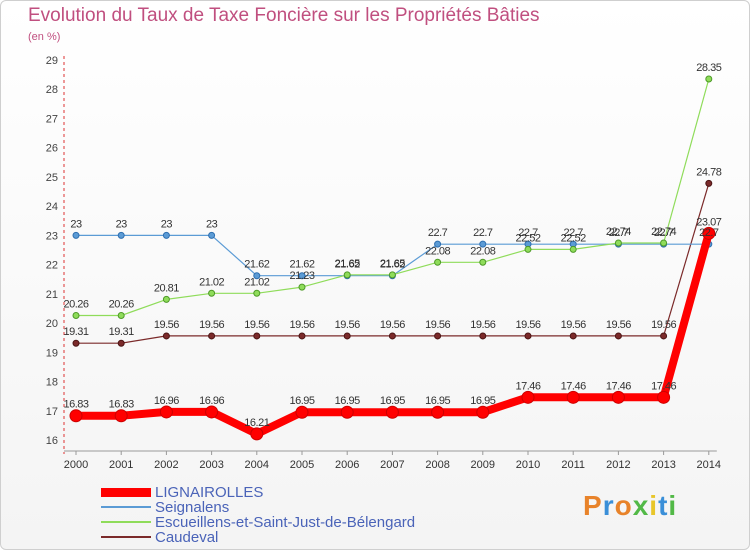  Describe the element at coordinates (52, 119) in the screenshot. I see `y-tick-label: 27` at that location.